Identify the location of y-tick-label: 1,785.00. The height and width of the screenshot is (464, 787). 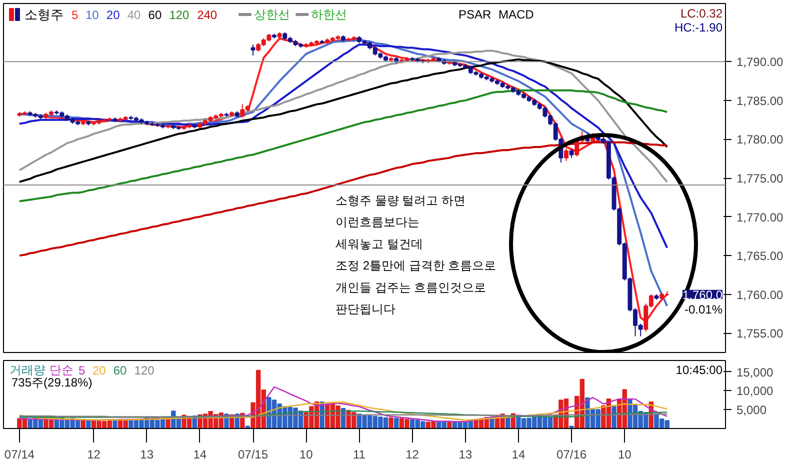
(760, 101).